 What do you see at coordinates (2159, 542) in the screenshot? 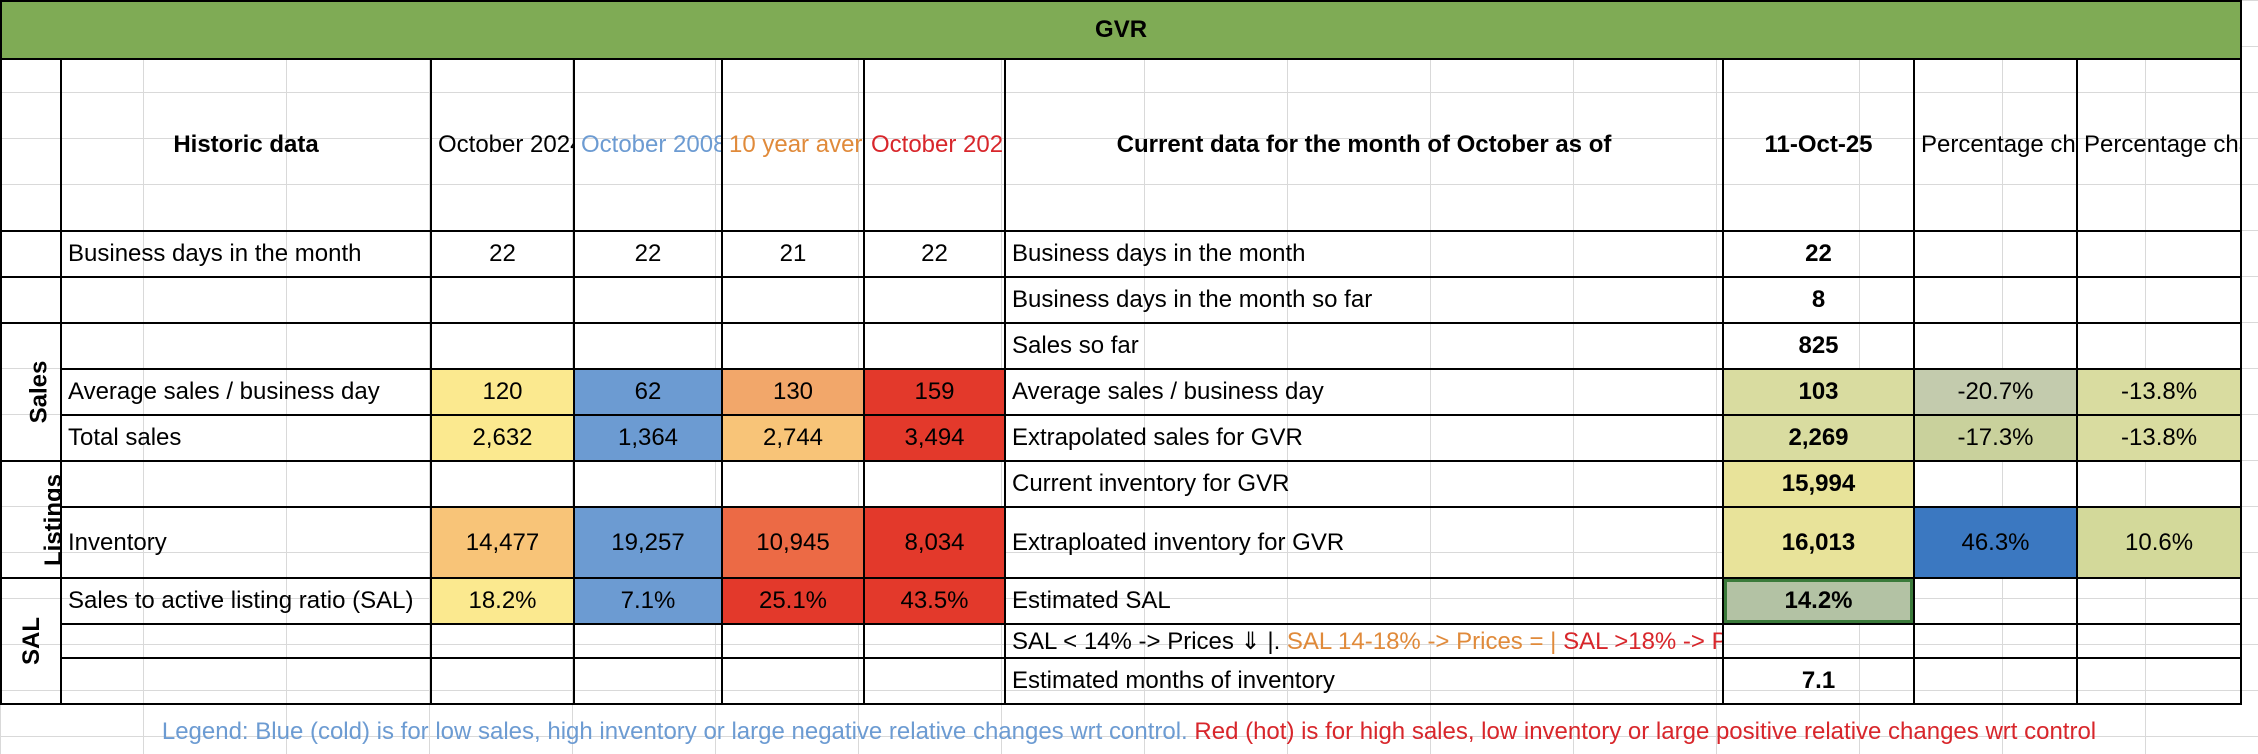
I see `pct-2024-cell: 10.6%` at bounding box center [2159, 542].